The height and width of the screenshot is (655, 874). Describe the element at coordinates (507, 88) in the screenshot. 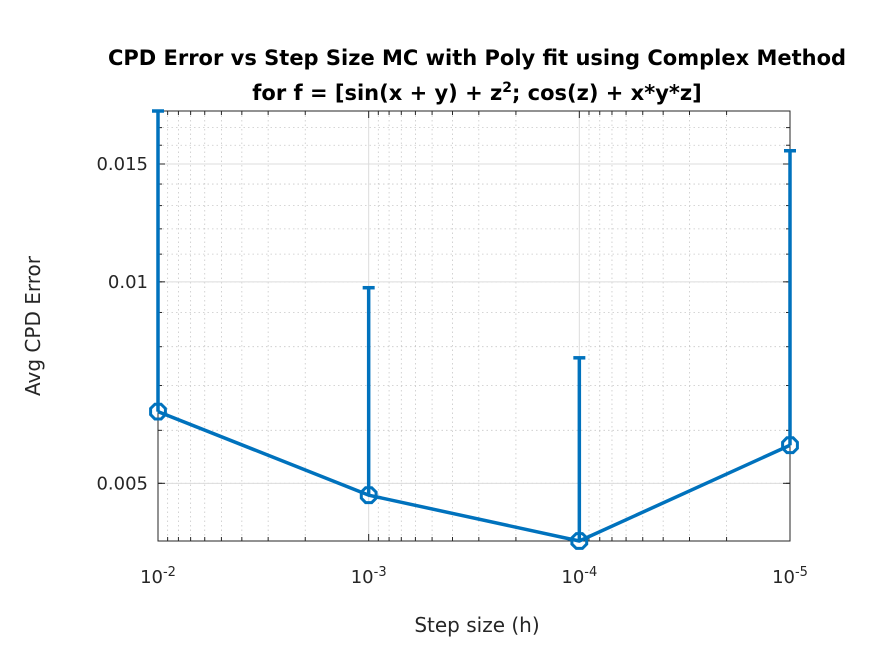

I see `chart-title-line2-sup: 2` at that location.